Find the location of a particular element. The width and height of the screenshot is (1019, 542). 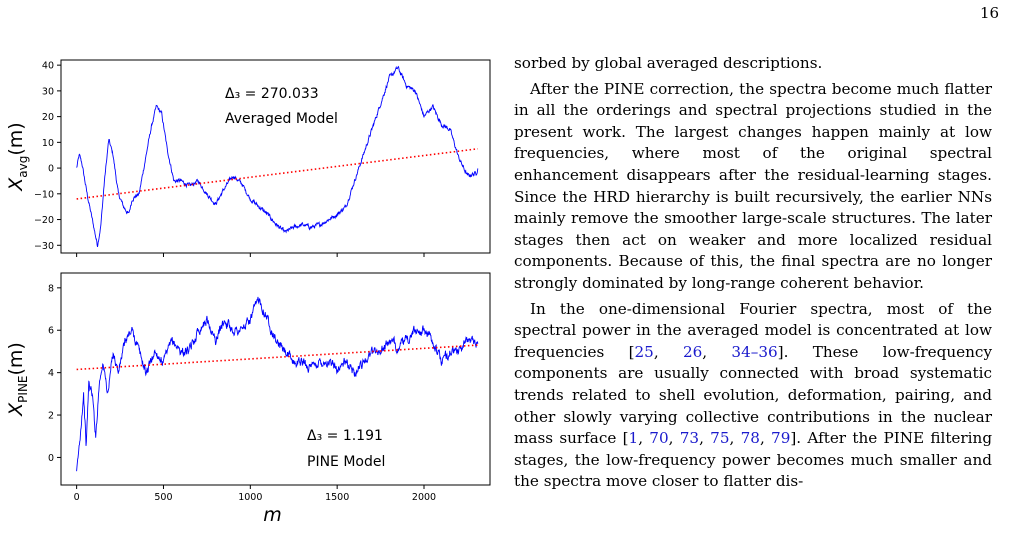

delta-annotation: Δ₃ = 270.033 is located at coordinates (272, 94).